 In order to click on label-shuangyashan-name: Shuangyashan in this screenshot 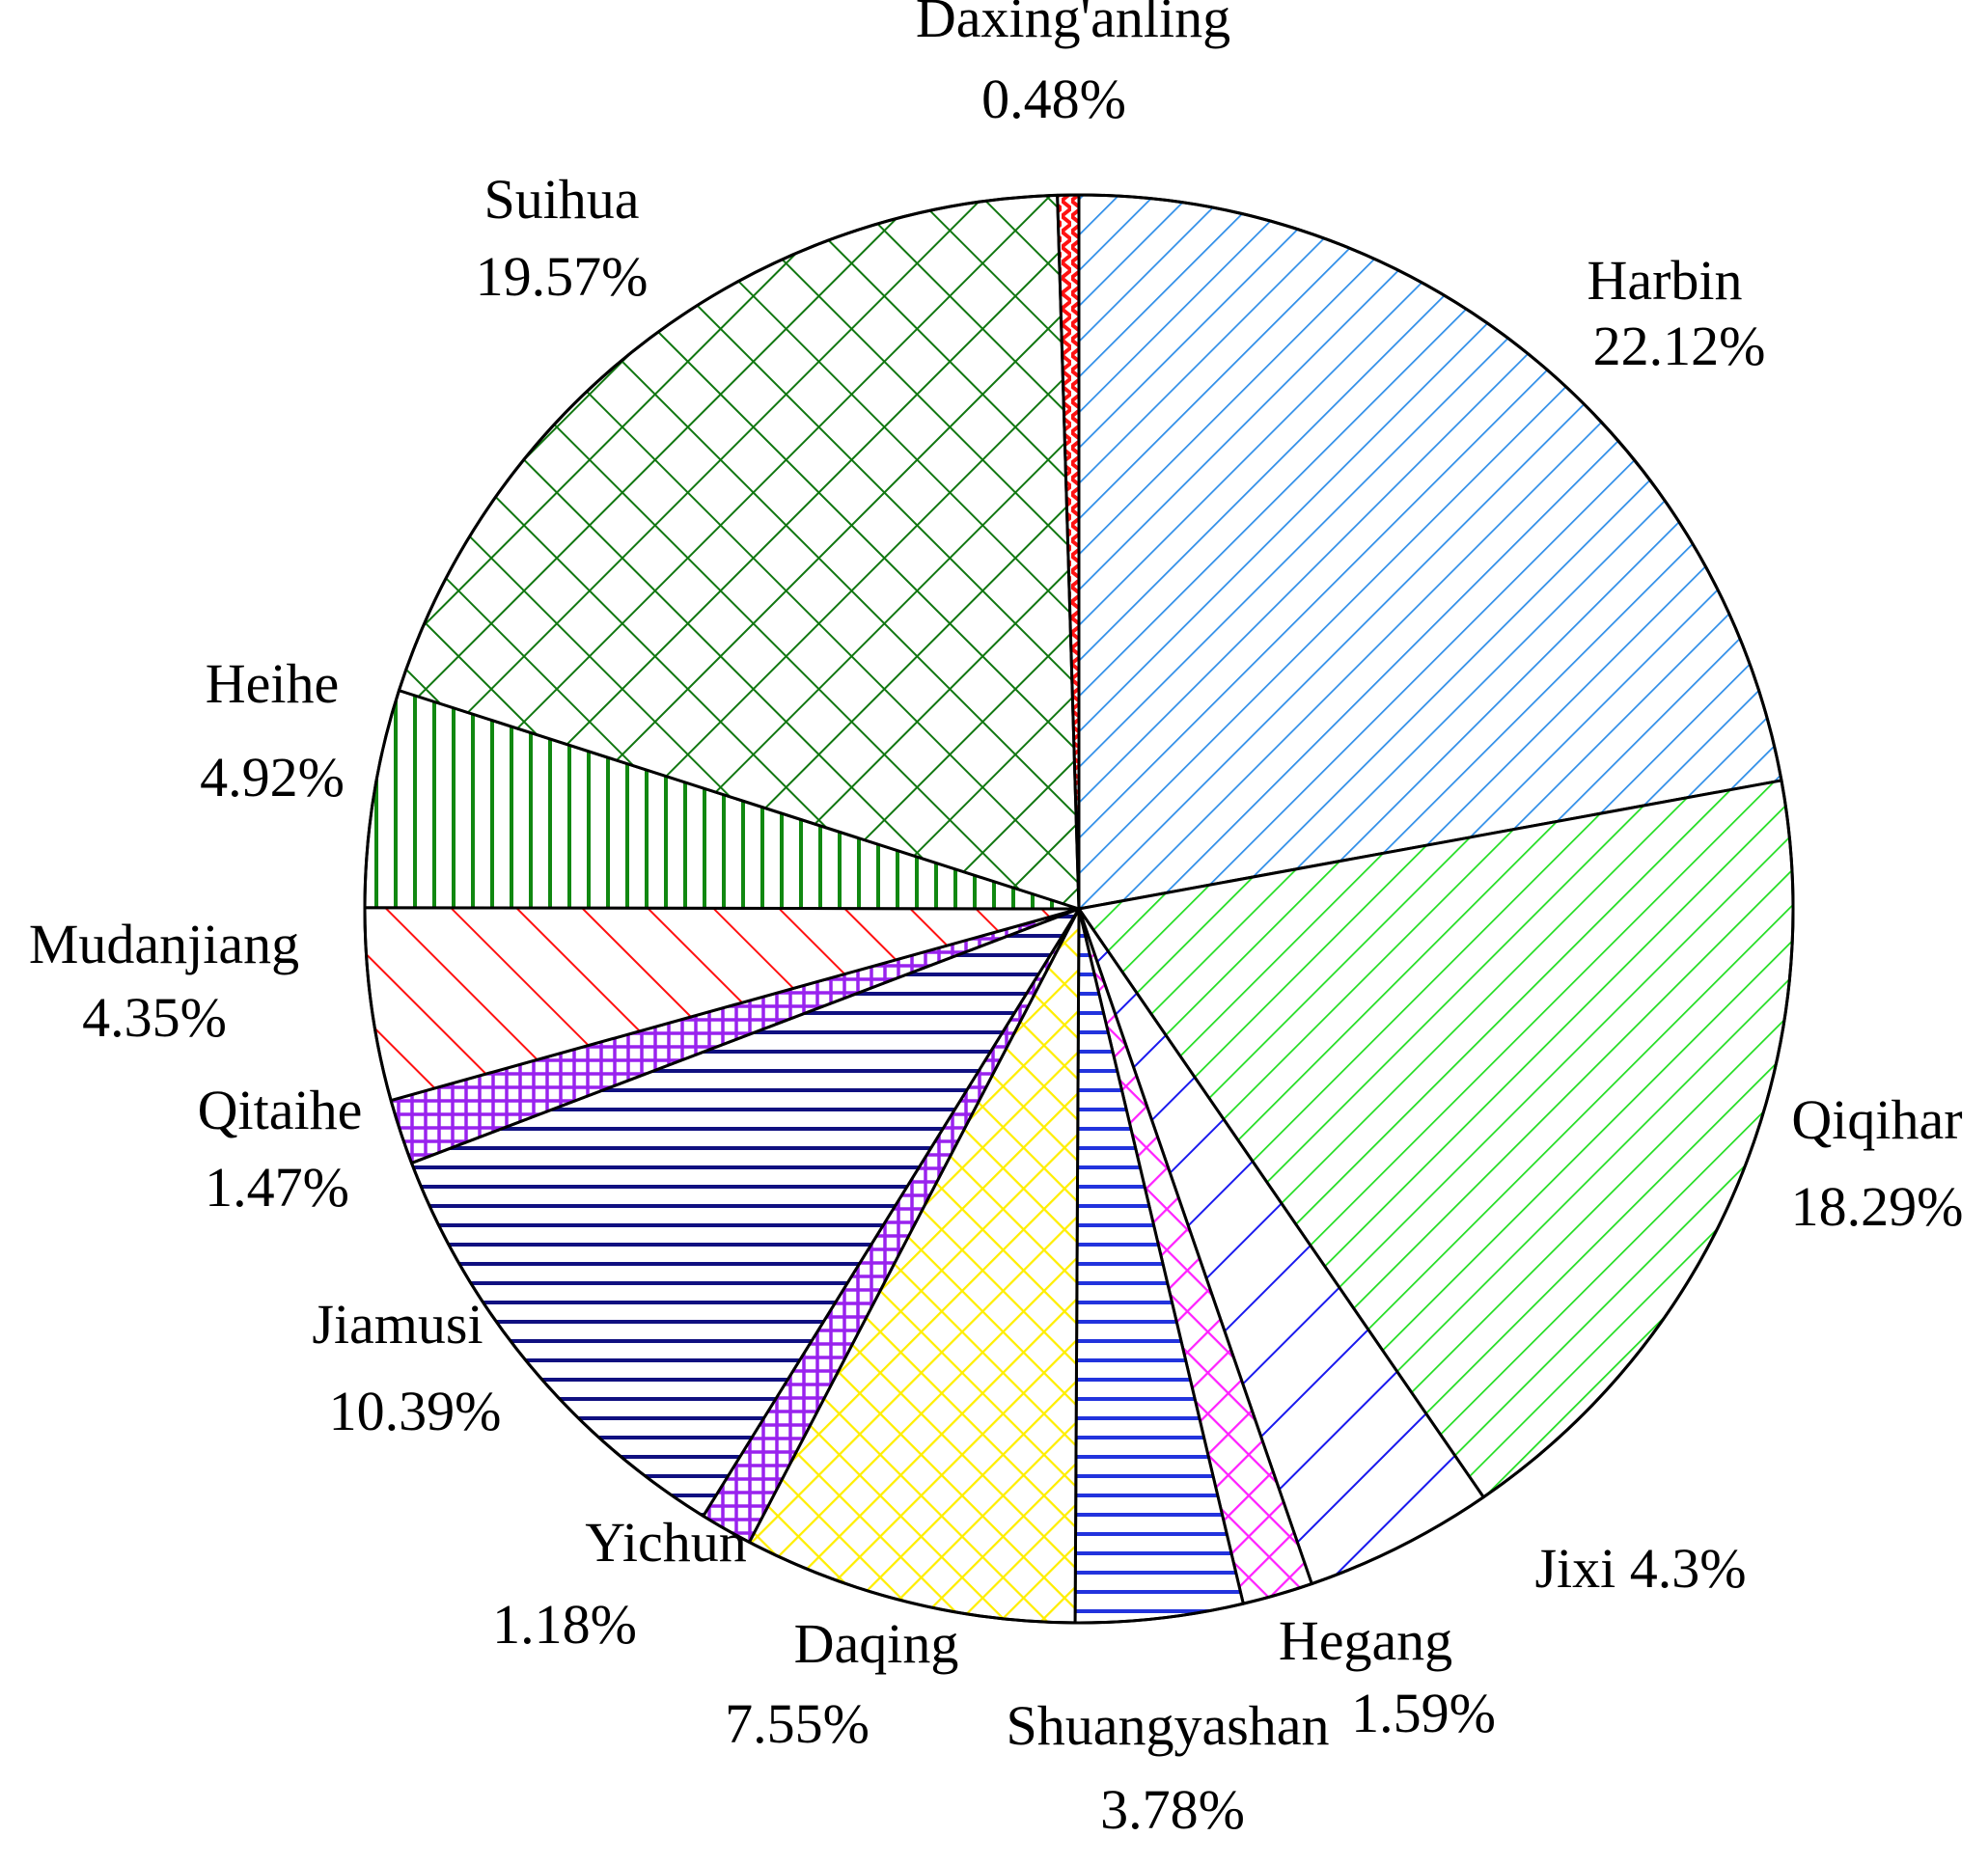, I will do `click(1167, 1725)`.